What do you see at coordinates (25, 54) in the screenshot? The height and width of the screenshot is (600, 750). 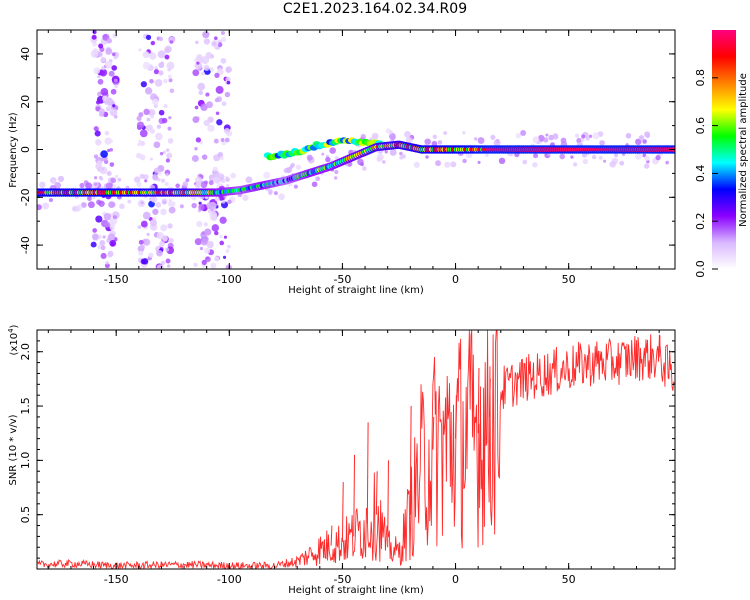 I see `spectrogram-y-tick-label: 40` at bounding box center [25, 54].